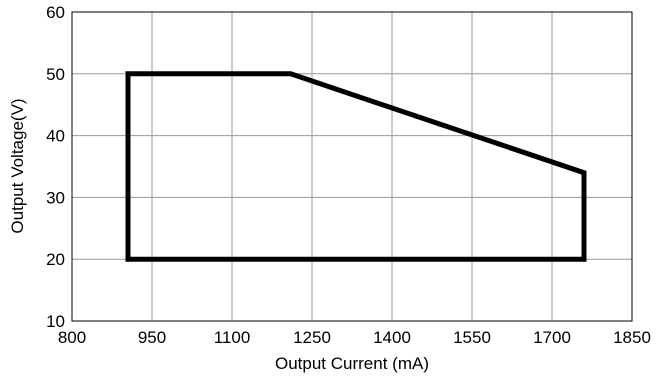  Describe the element at coordinates (55, 197) in the screenshot. I see `y-tick-label: 30` at that location.